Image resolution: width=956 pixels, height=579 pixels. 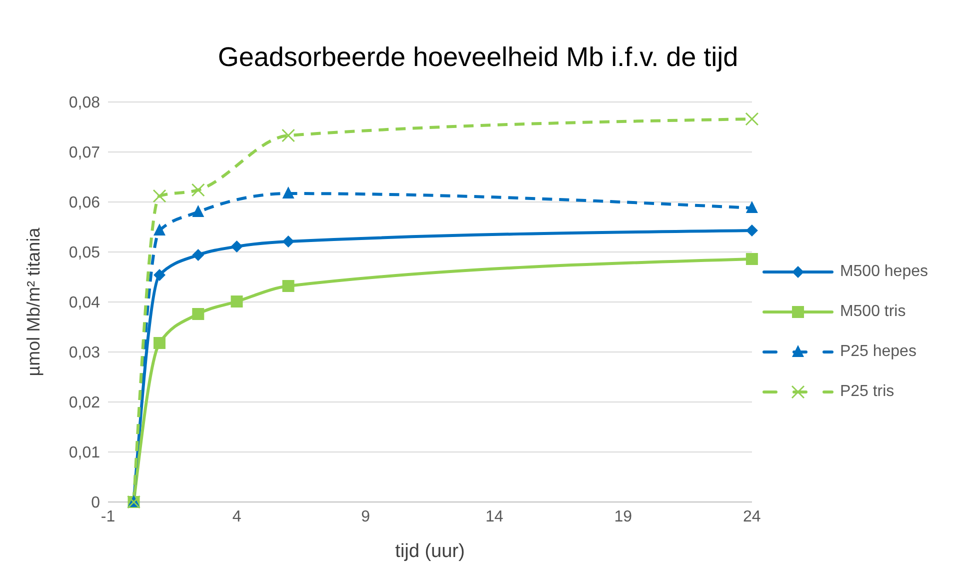 I want to click on x-tick-label: 4, so click(x=237, y=517).